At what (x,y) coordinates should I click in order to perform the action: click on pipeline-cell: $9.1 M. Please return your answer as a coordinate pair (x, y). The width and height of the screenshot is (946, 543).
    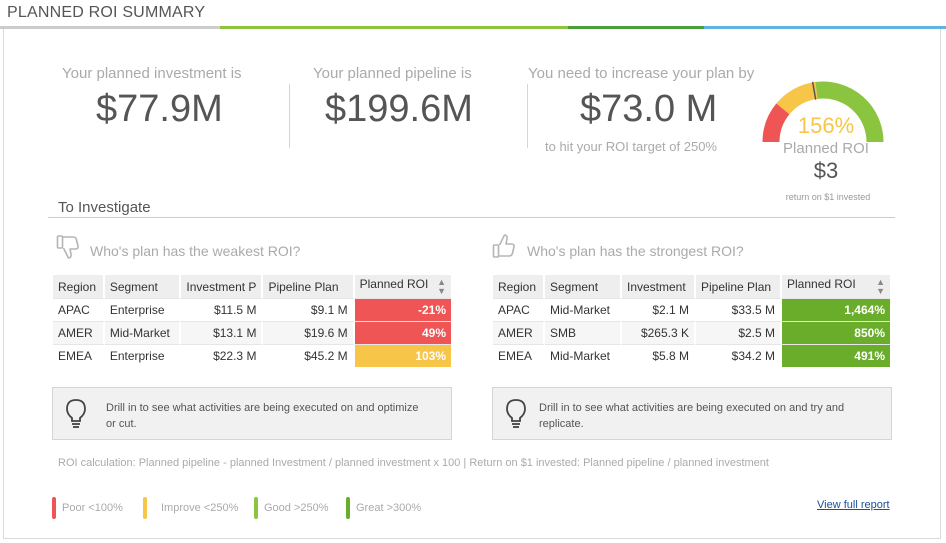
    Looking at the image, I should click on (309, 309).